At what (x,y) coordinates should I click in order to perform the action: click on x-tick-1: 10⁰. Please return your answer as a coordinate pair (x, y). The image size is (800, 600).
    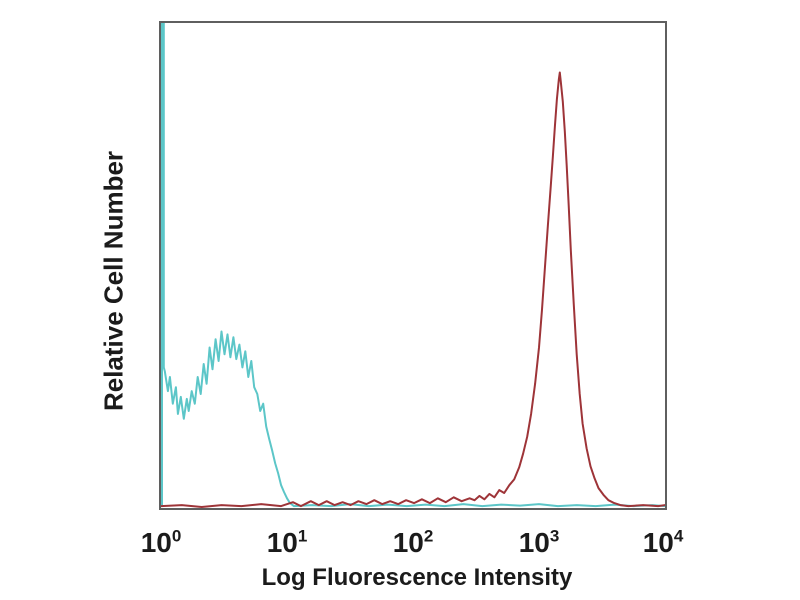
    Looking at the image, I should click on (161, 542).